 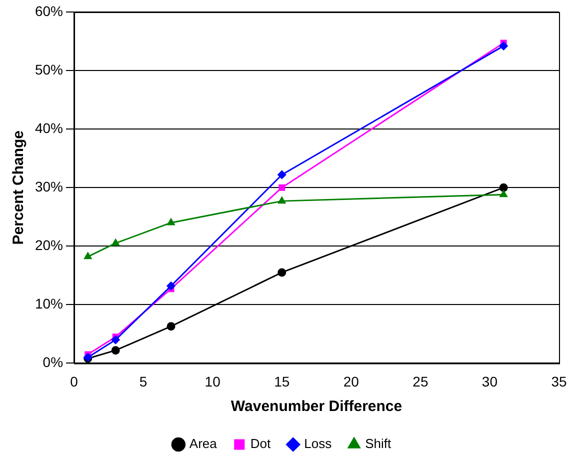 What do you see at coordinates (143, 381) in the screenshot?
I see `x-tick-label: 5` at bounding box center [143, 381].